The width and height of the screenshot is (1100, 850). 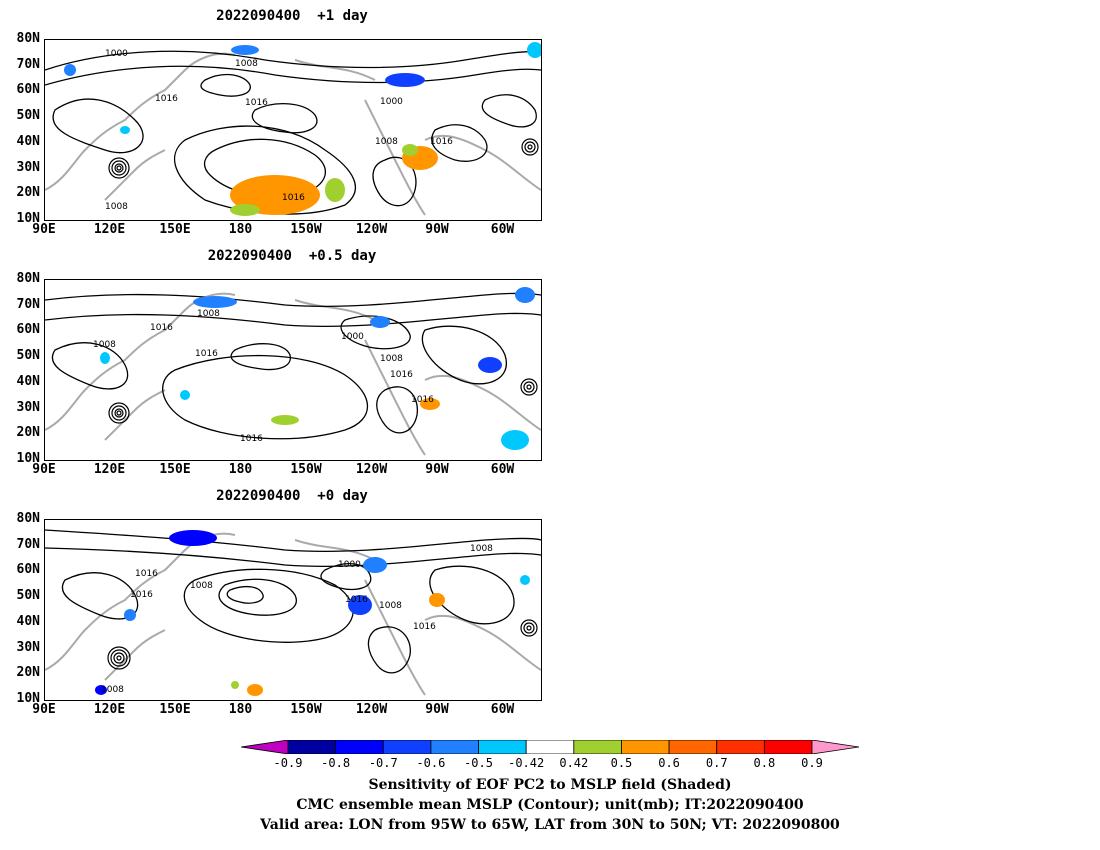 What do you see at coordinates (812, 763) in the screenshot?
I see `colorbar-tick-label: 0.9` at bounding box center [812, 763].